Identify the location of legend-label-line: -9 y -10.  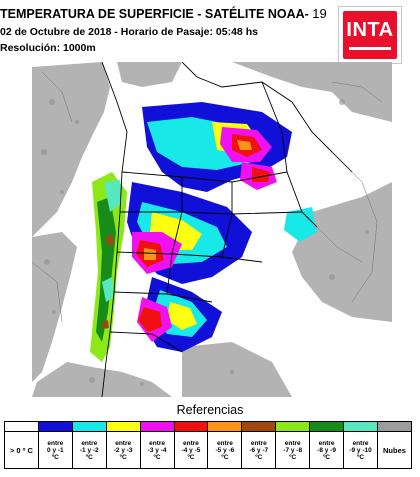
(360, 450).